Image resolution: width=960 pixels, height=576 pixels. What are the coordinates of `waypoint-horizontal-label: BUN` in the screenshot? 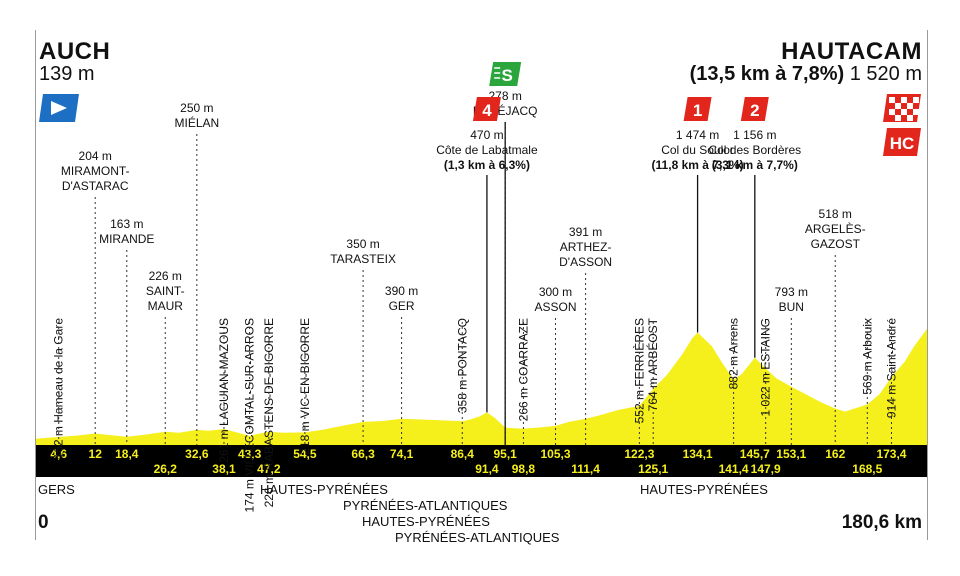 It's located at (791, 307).